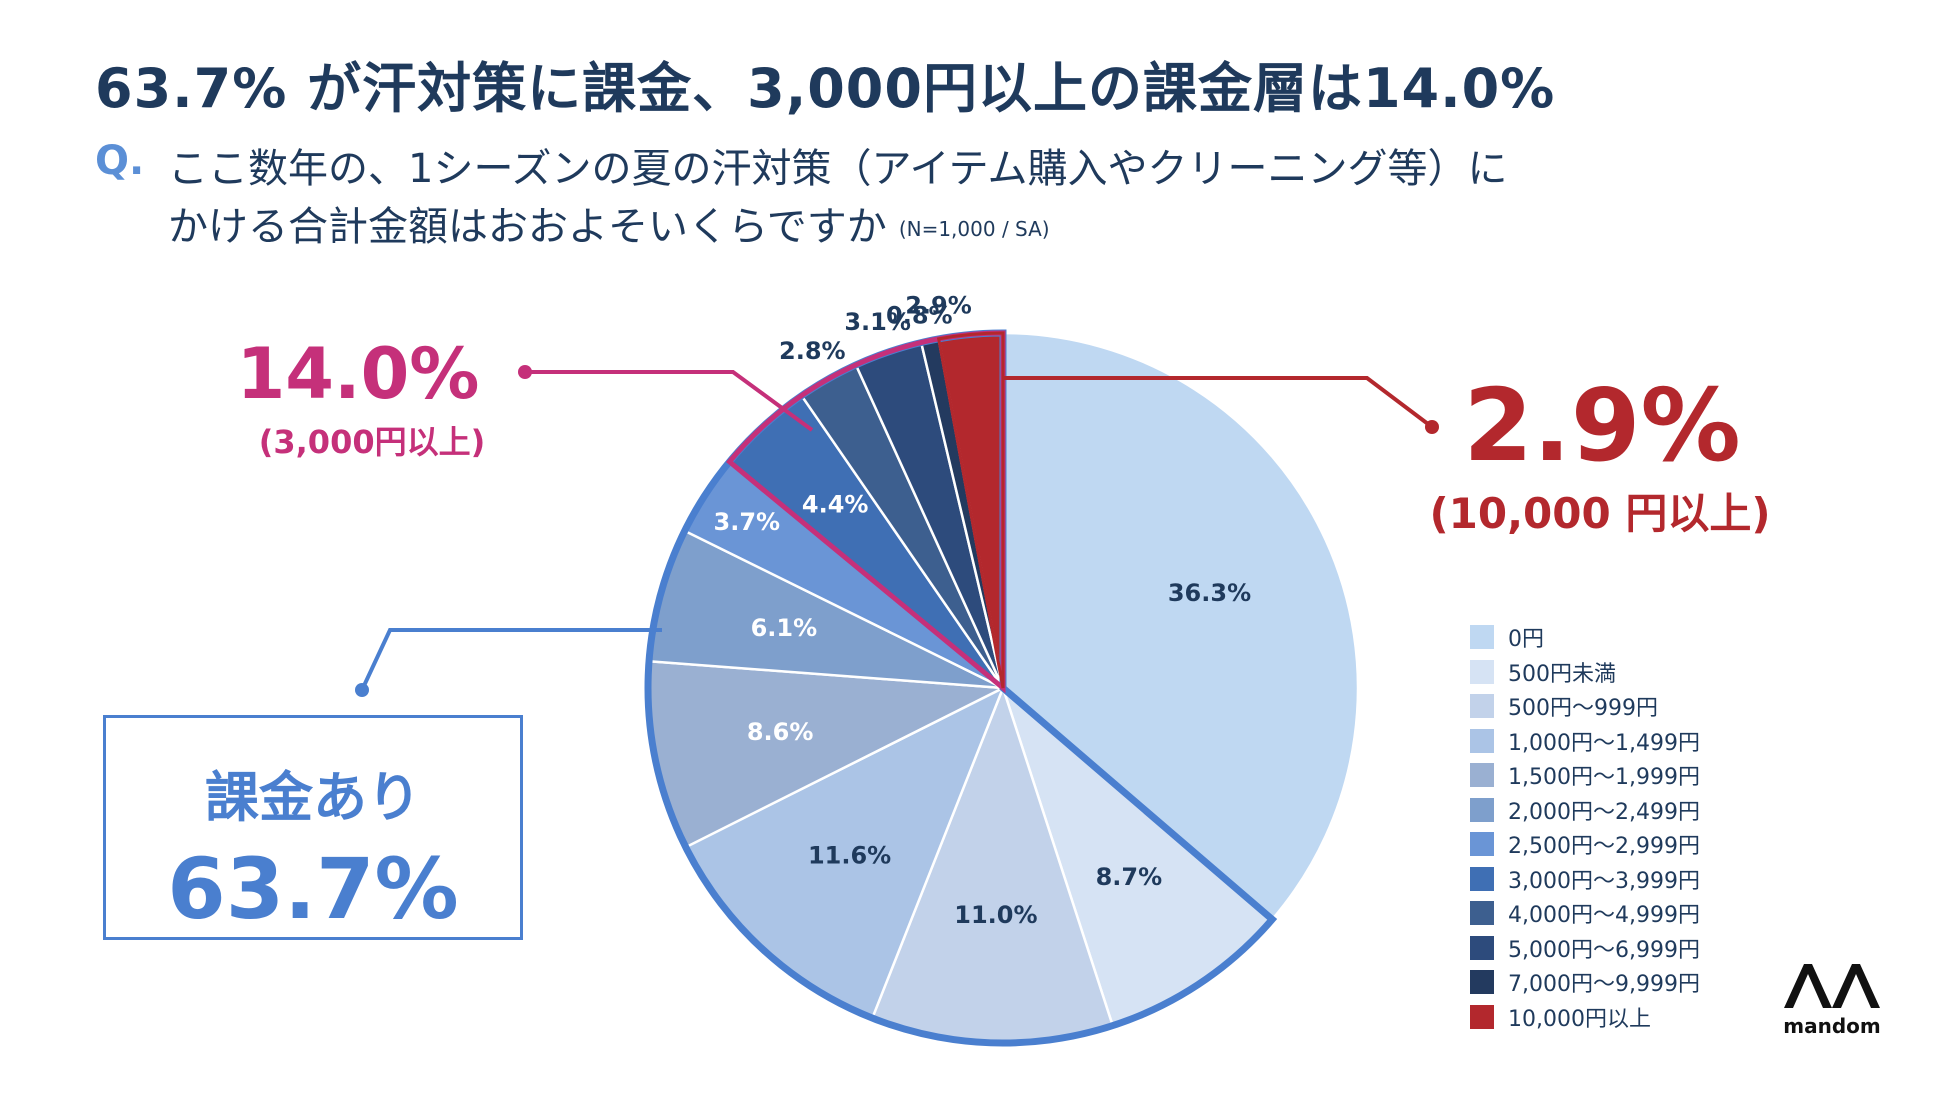  I want to click on callout-label-10000-plus: (10,000 円以上), so click(1599, 513).